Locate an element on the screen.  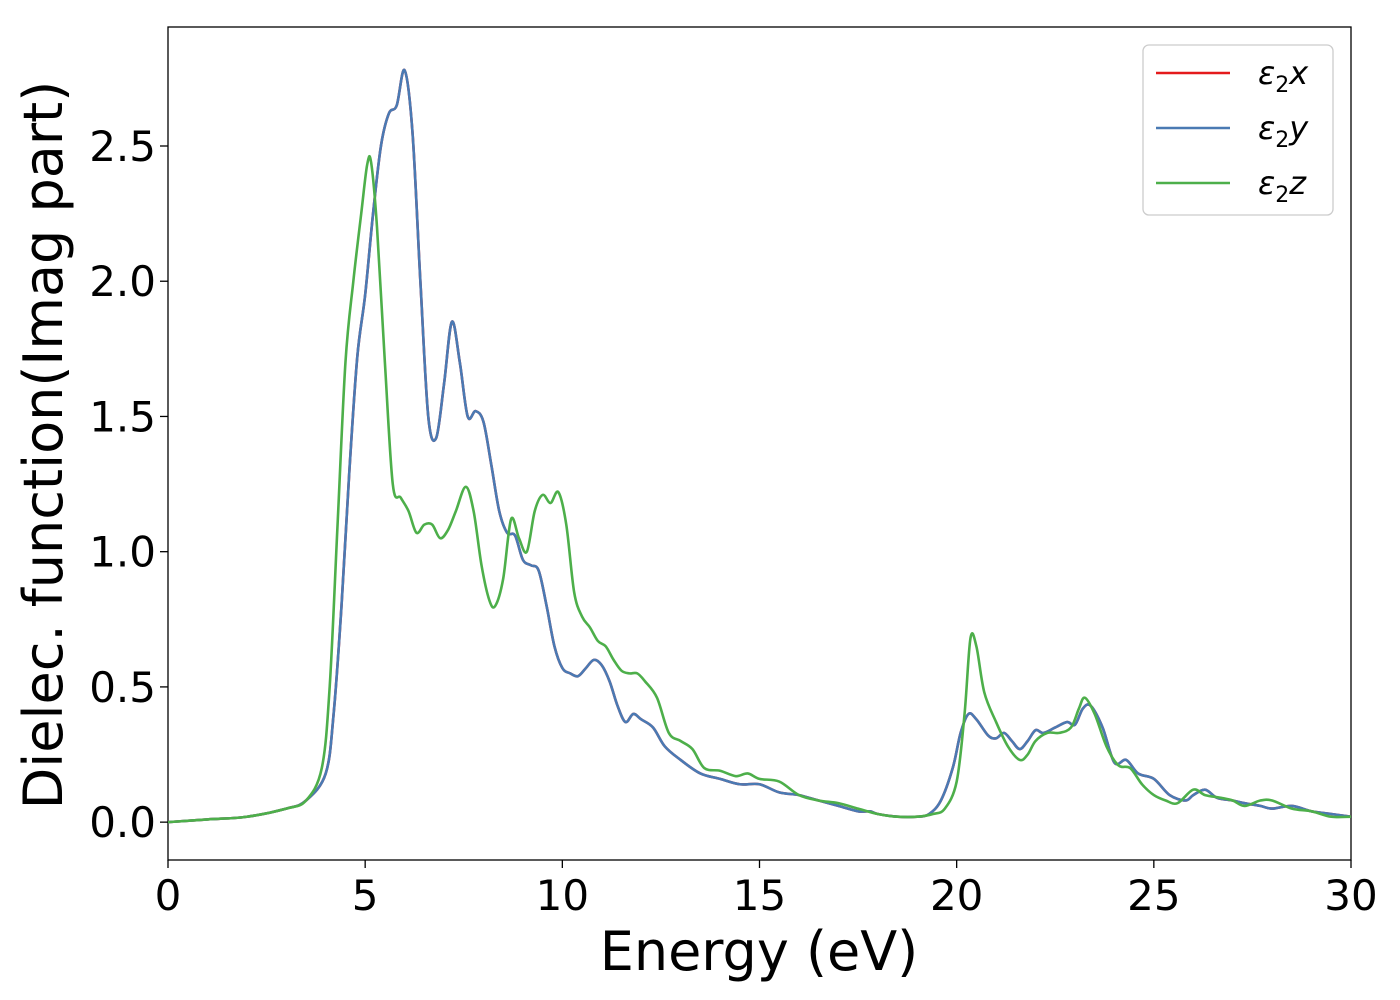
x-tick-label: 20 is located at coordinates (956, 895).